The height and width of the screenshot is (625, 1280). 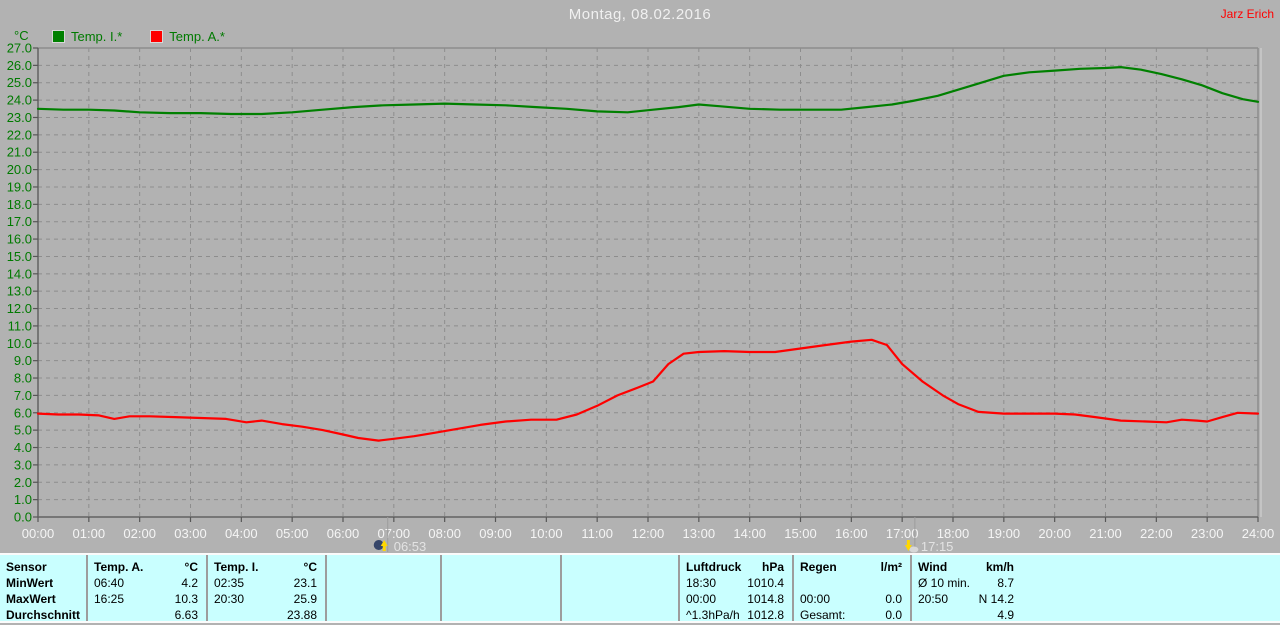 What do you see at coordinates (20, 325) in the screenshot?
I see `svg-text: 11.0` at bounding box center [20, 325].